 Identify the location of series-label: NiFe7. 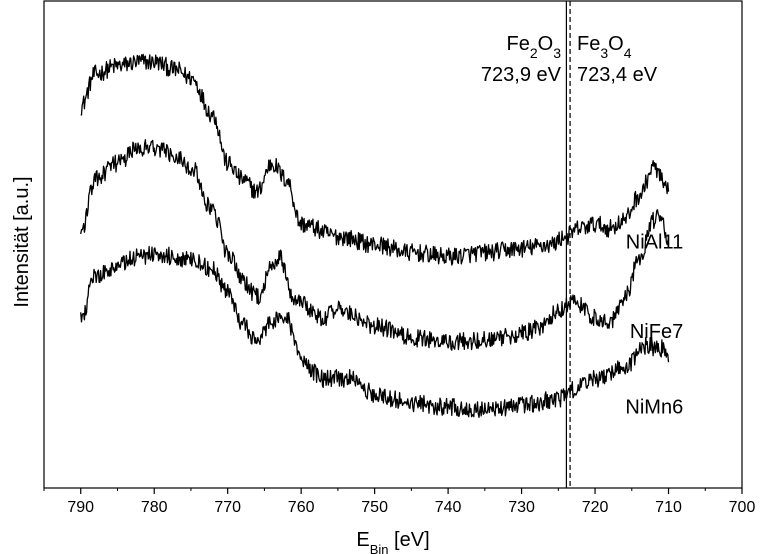
(656, 332).